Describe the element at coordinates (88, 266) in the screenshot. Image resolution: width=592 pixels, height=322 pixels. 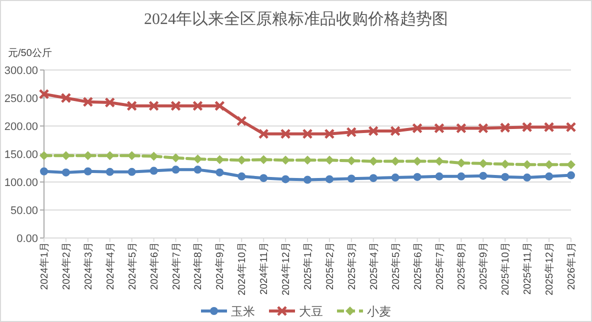
I see `x-tick-label: 2024年3月` at that location.